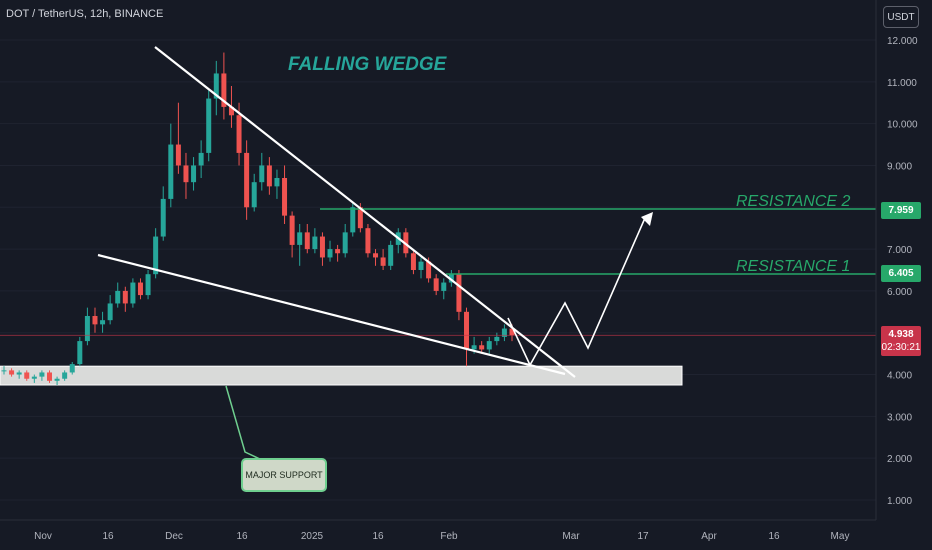 The image size is (932, 550). Describe the element at coordinates (643, 536) in the screenshot. I see `time-tick-label: 17` at that location.